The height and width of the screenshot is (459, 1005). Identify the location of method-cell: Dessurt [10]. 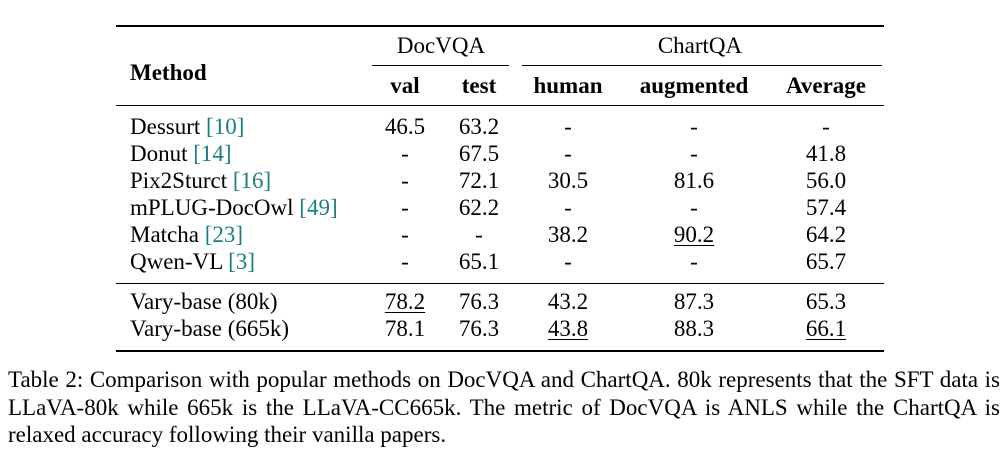
(187, 127).